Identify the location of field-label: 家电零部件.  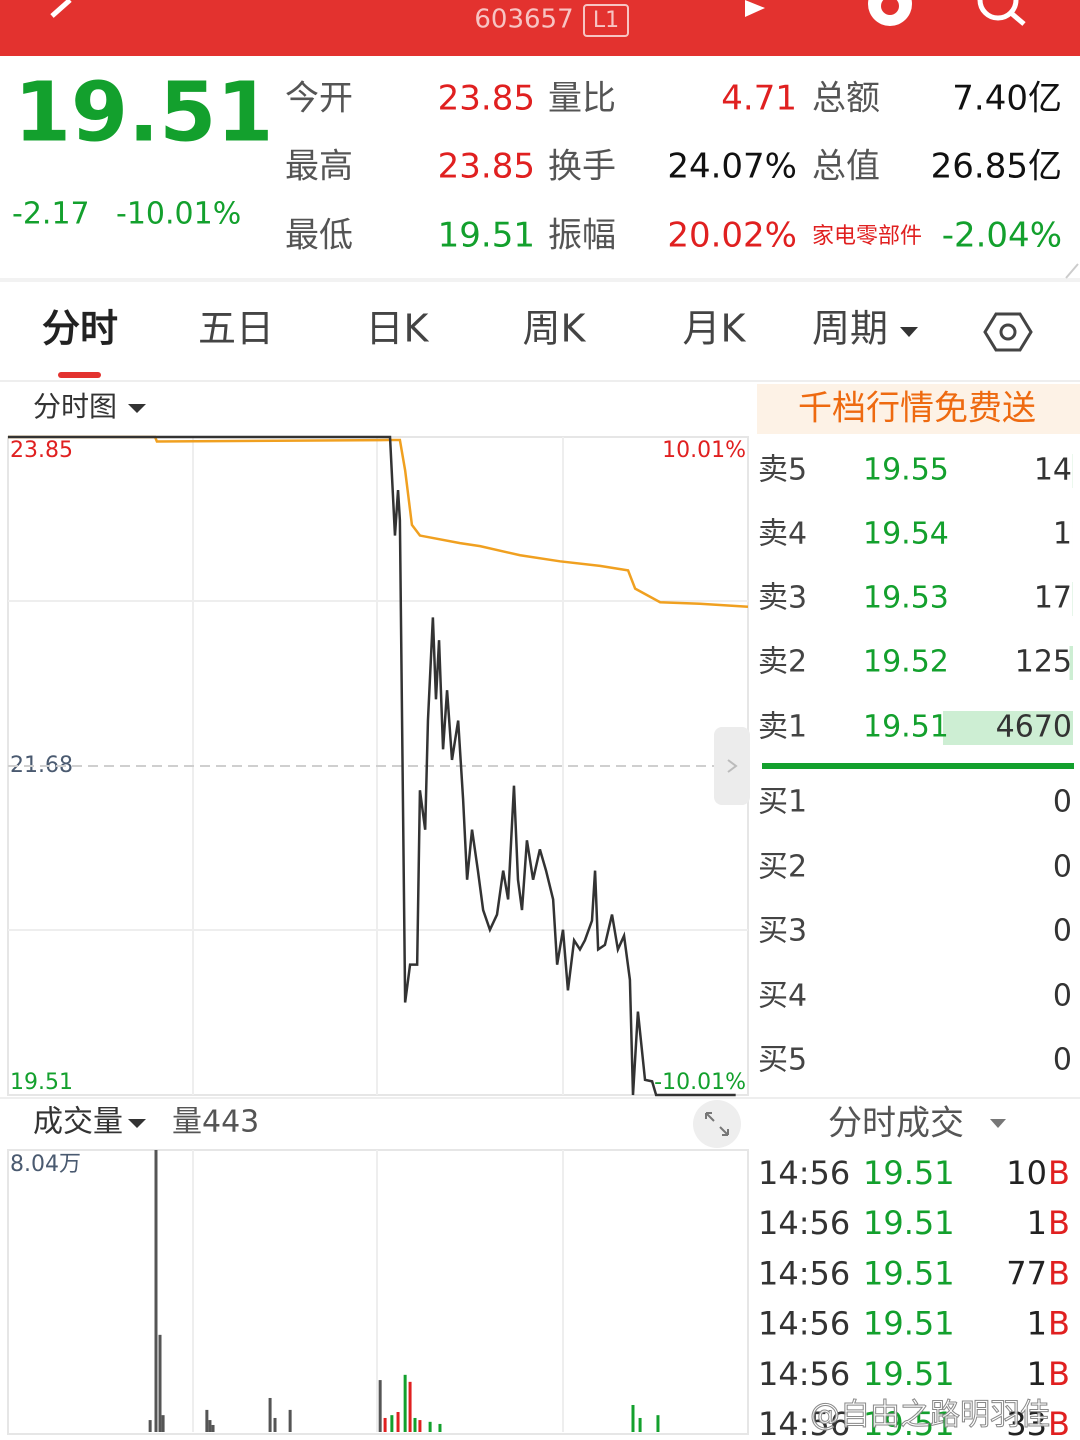
(867, 236).